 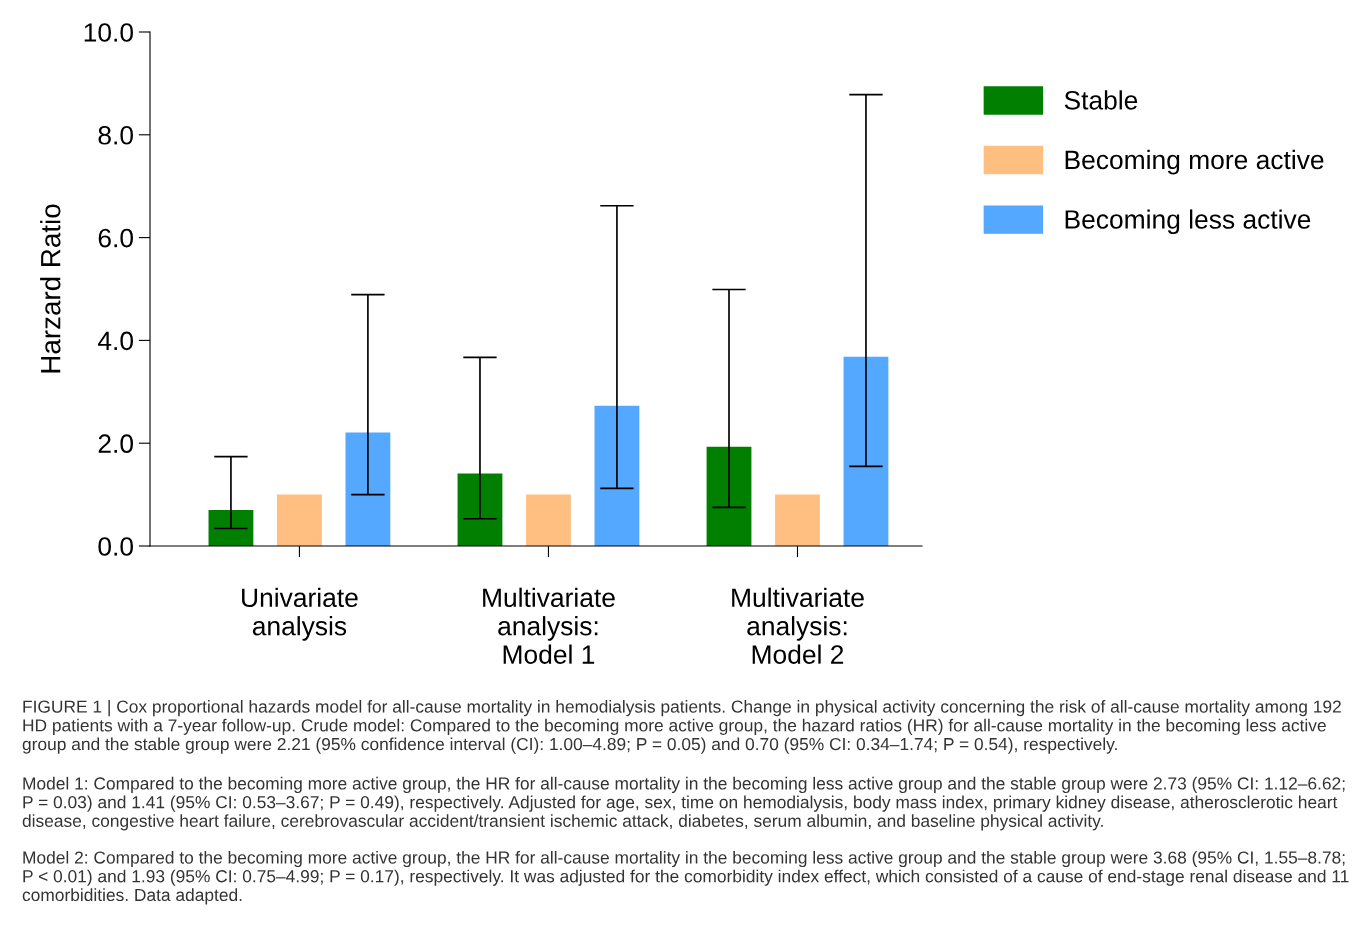 What do you see at coordinates (798, 625) in the screenshot?
I see `x-tick-label: Multivariate analysis: Model 2` at bounding box center [798, 625].